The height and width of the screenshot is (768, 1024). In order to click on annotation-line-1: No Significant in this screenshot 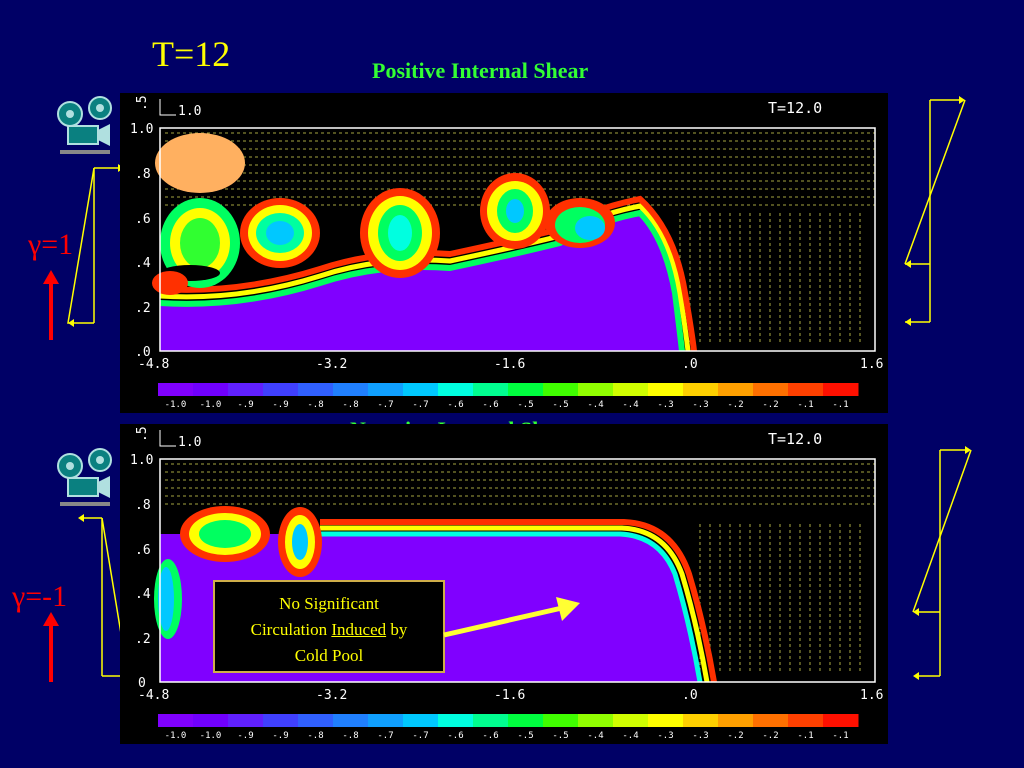, I will do `click(329, 603)`.